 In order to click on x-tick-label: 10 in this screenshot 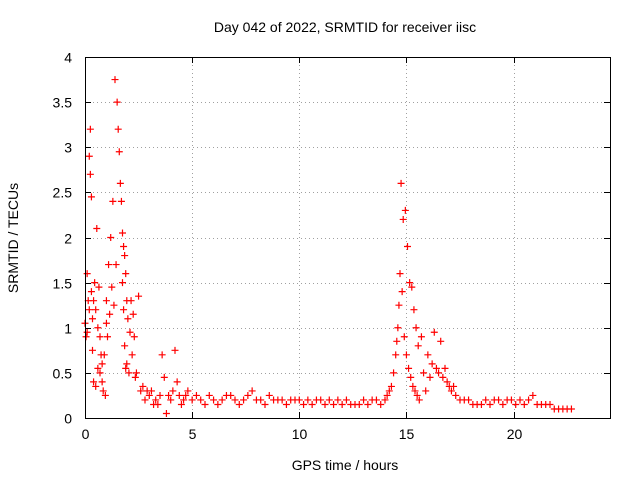, I will do `click(300, 434)`.